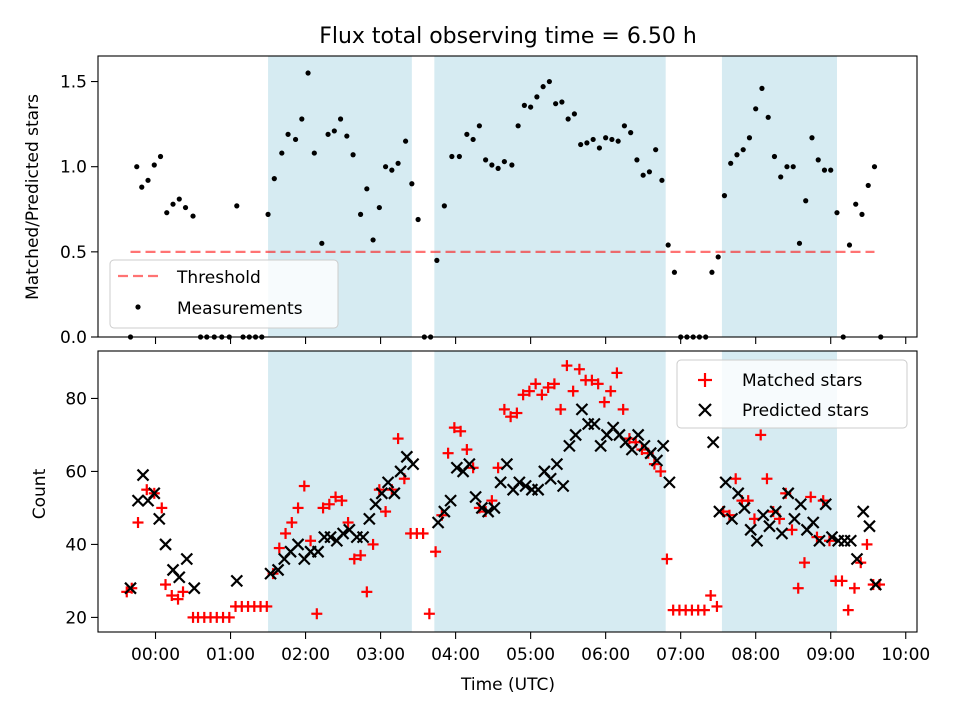 This screenshot has height=720, width=960. I want to click on y-tick-label: 40, so click(76, 545).